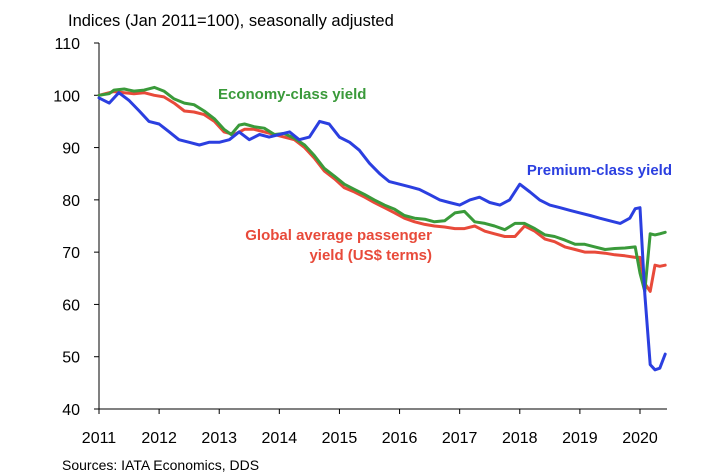  I want to click on x-tick-label: 2014, so click(280, 438).